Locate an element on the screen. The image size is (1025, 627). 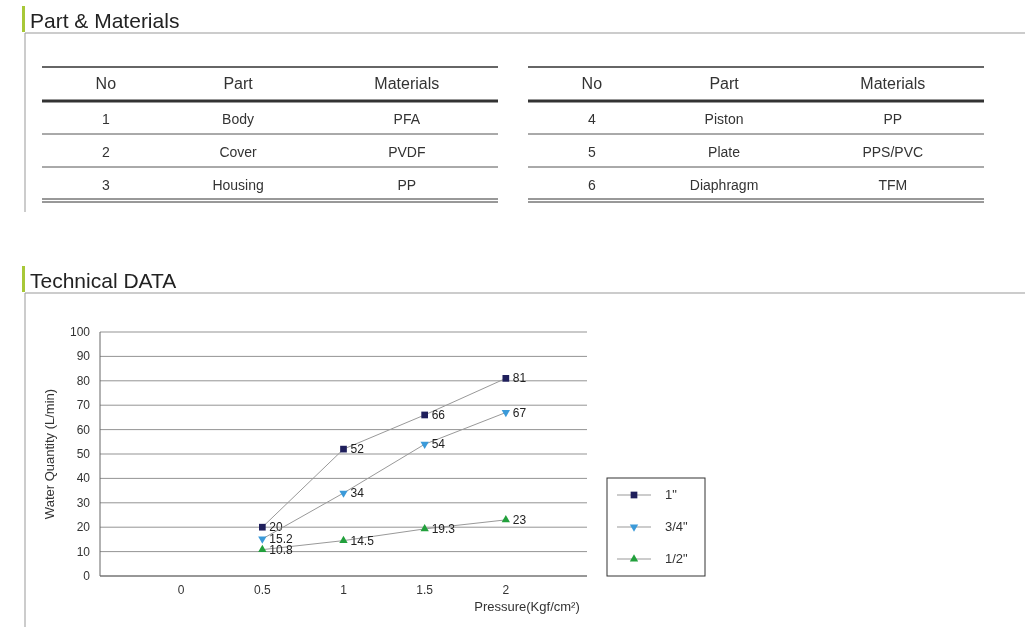
text: Body is located at coordinates (238, 119).